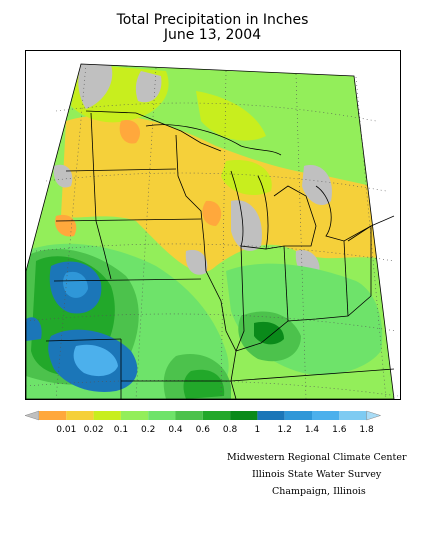  Describe the element at coordinates (63, 176) in the screenshot. I see `precip-zone-gray-nw-ia` at that location.